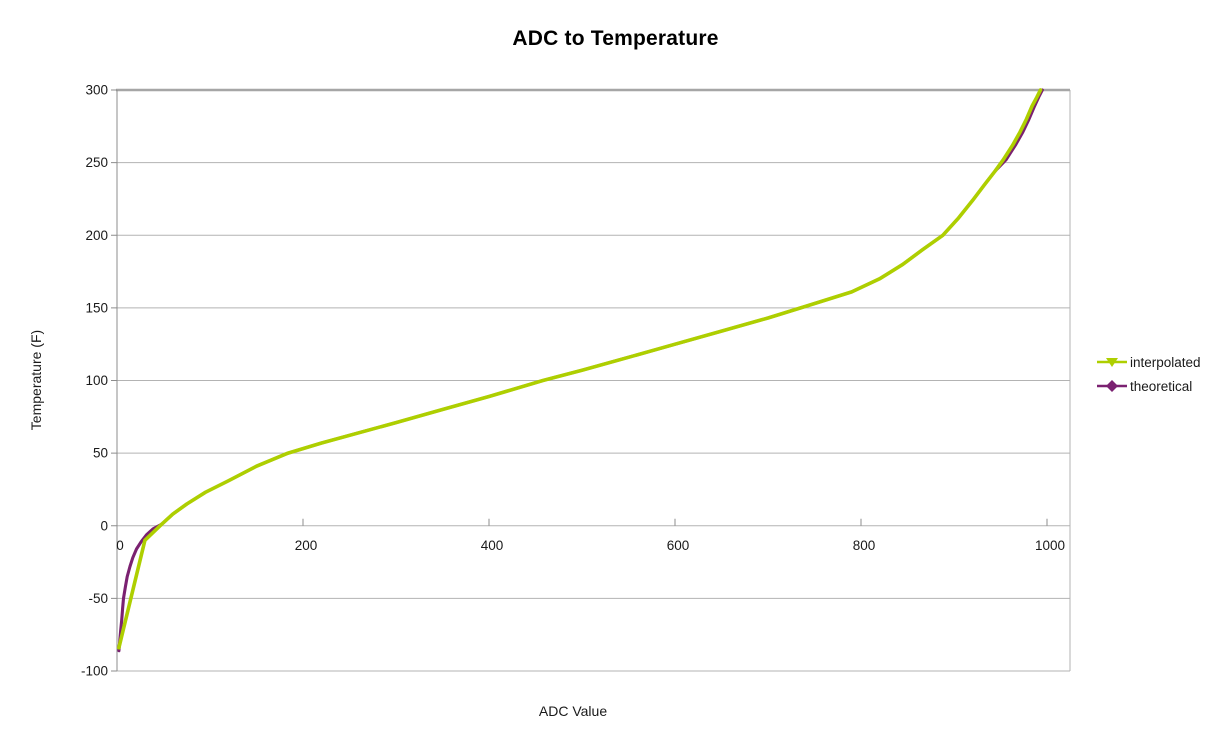 This screenshot has height=746, width=1231. I want to click on y-tick-label-100: 100, so click(96, 380).